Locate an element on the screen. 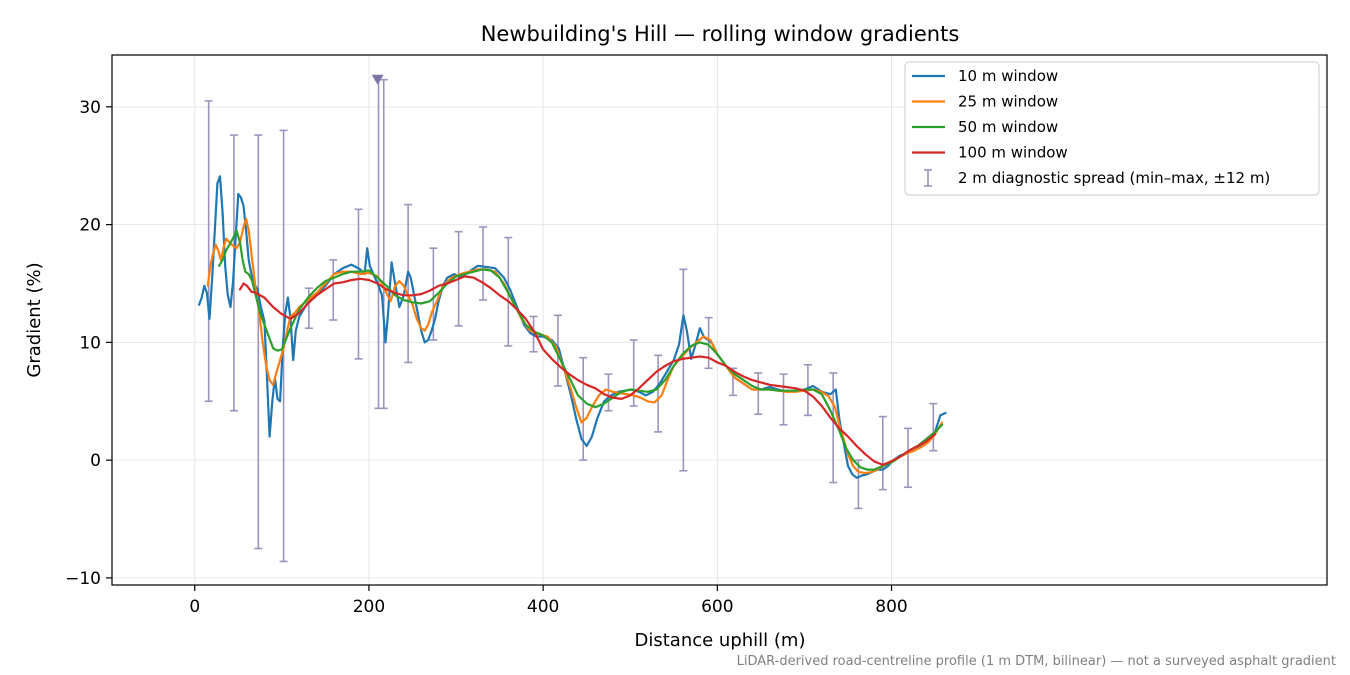 Image resolution: width=1350 pixels, height=675 pixels. y-tick-label: −10 is located at coordinates (83, 579).